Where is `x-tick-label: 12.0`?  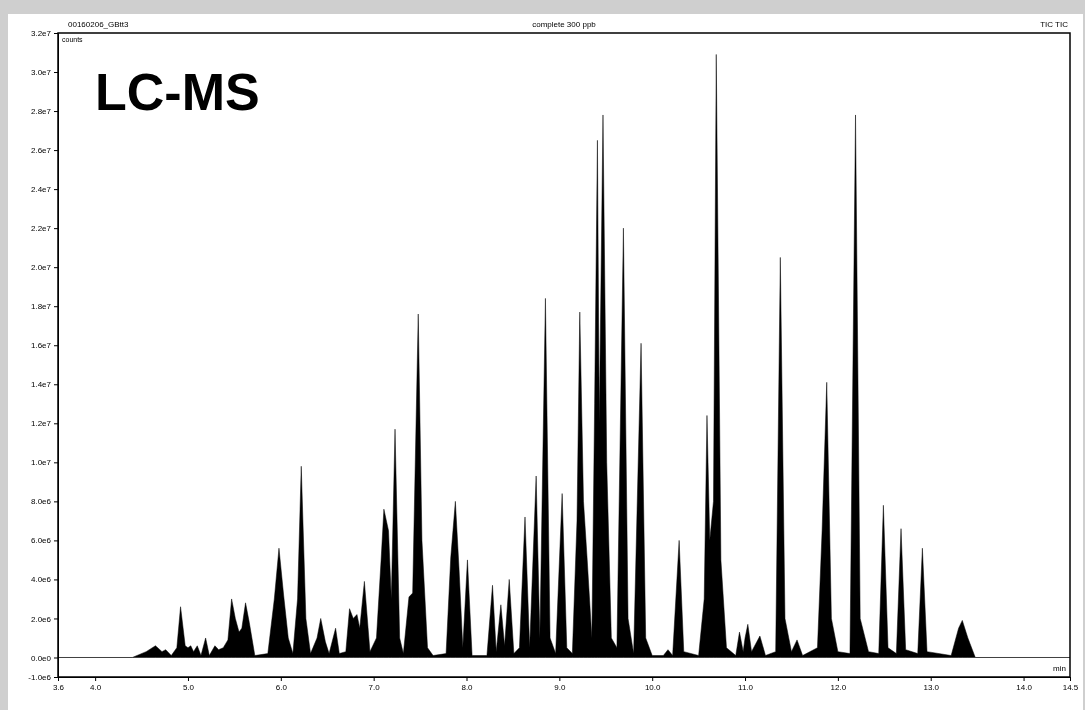
x-tick-label: 12.0 is located at coordinates (838, 687).